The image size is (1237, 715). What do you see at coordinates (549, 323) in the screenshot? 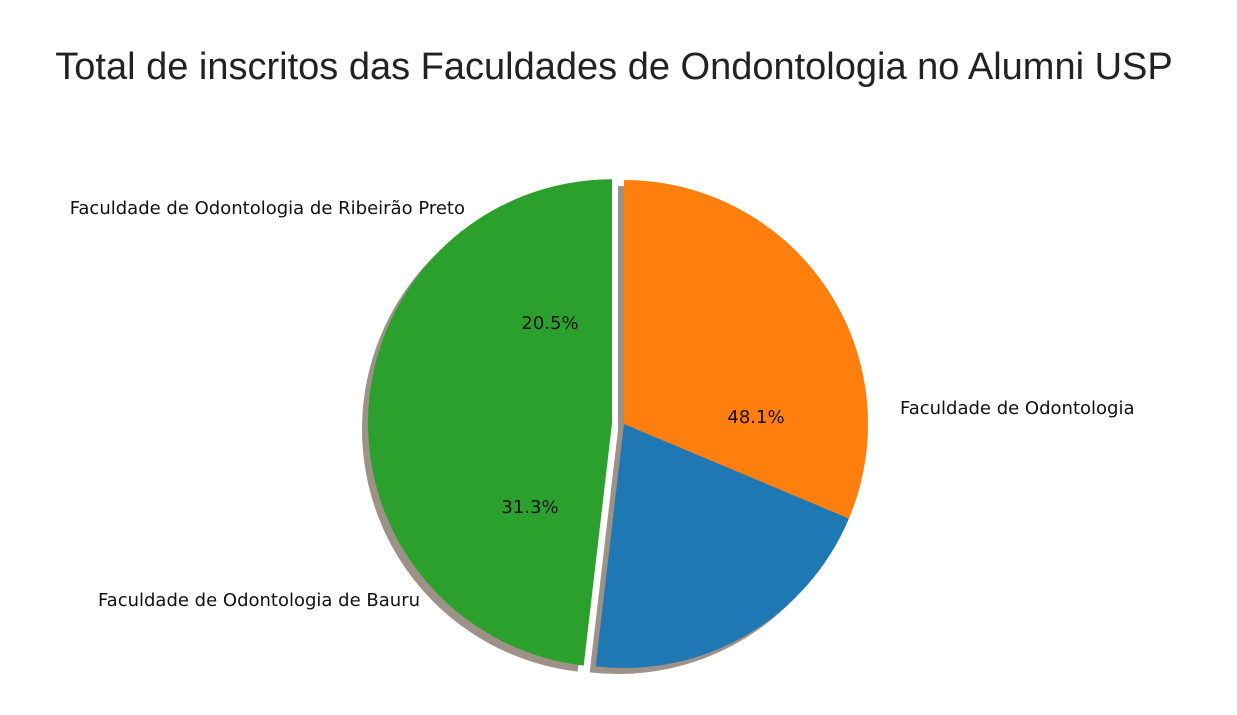
I see `slice-percentage-label: 20.5%` at bounding box center [549, 323].